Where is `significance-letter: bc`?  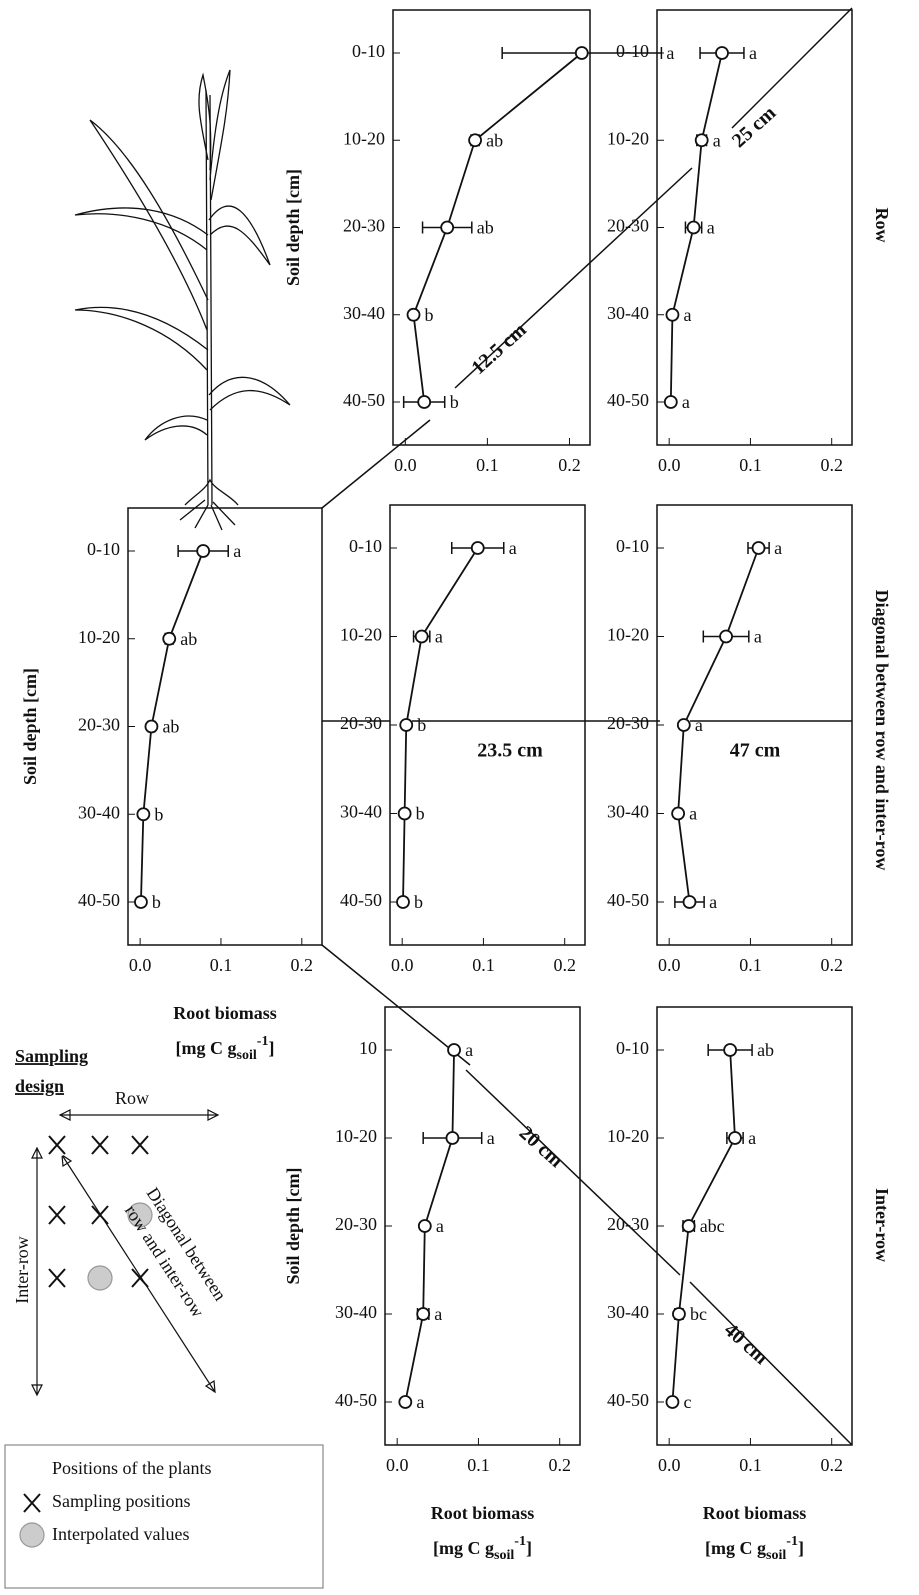 significance-letter: bc is located at coordinates (698, 1314).